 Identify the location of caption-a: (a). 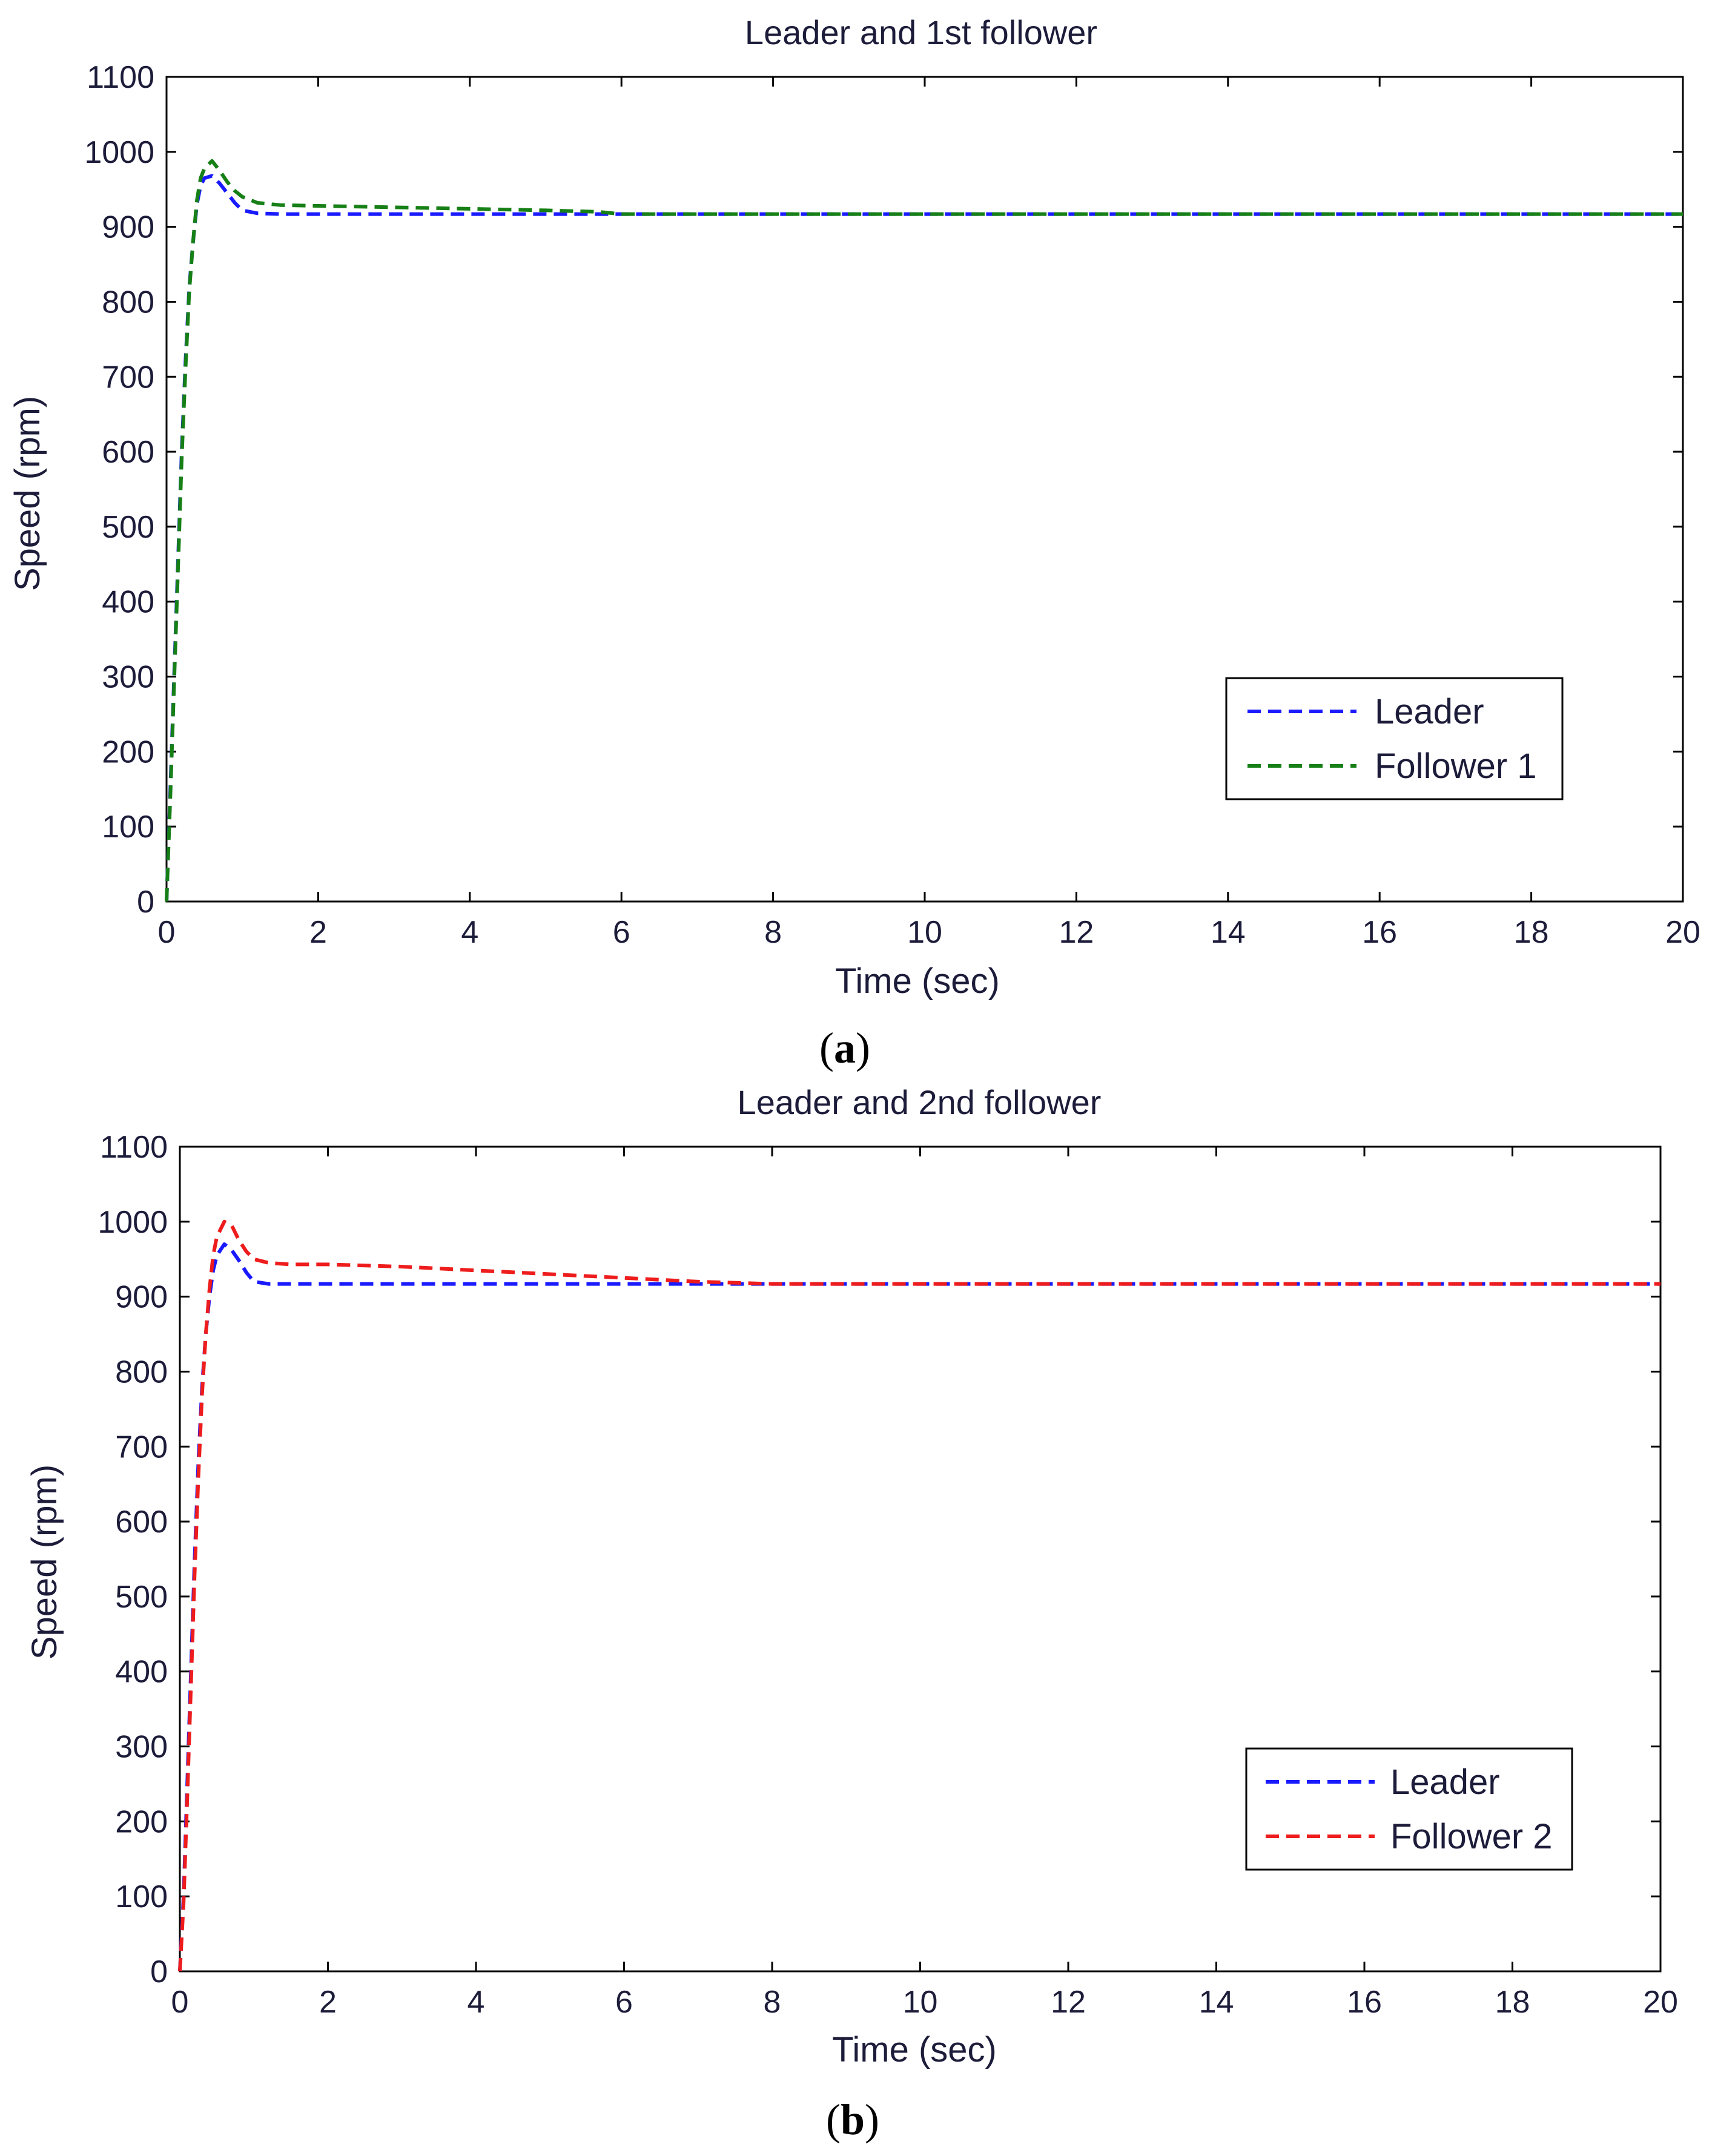
(844, 1048).